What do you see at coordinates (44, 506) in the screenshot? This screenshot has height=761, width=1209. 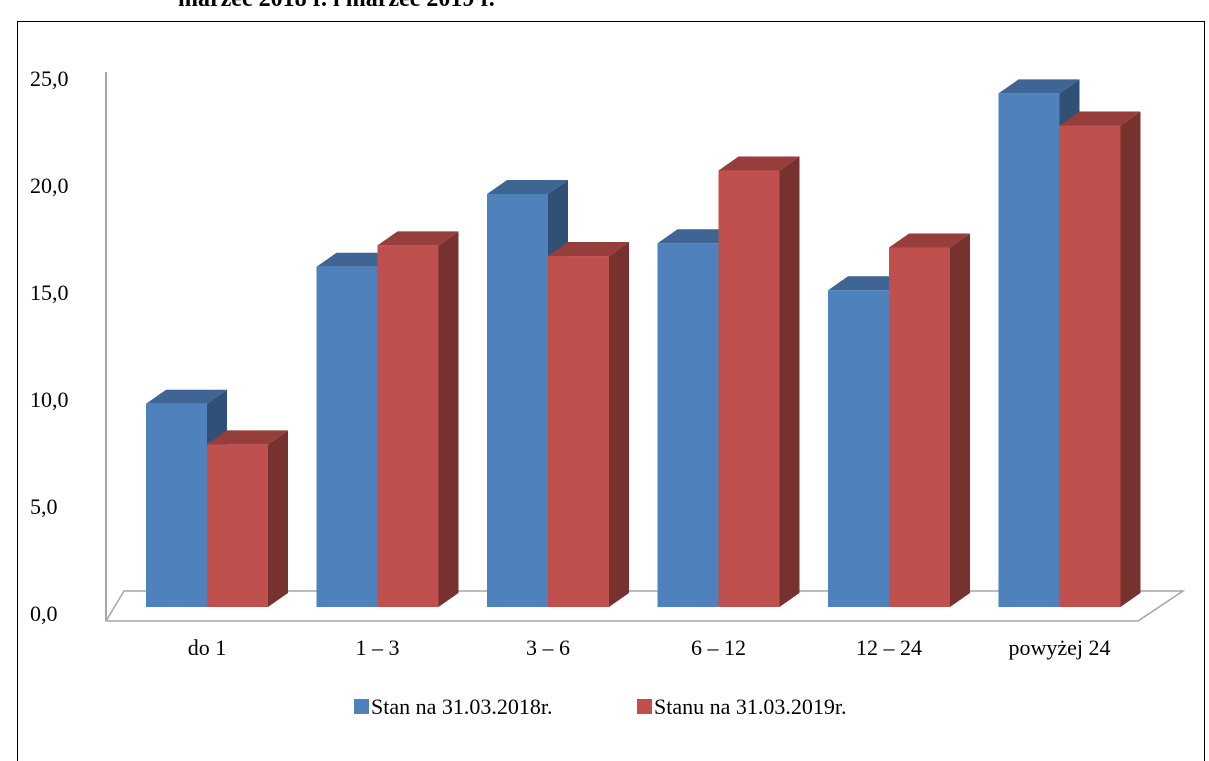 I see `y-tick-label: 5,0` at bounding box center [44, 506].